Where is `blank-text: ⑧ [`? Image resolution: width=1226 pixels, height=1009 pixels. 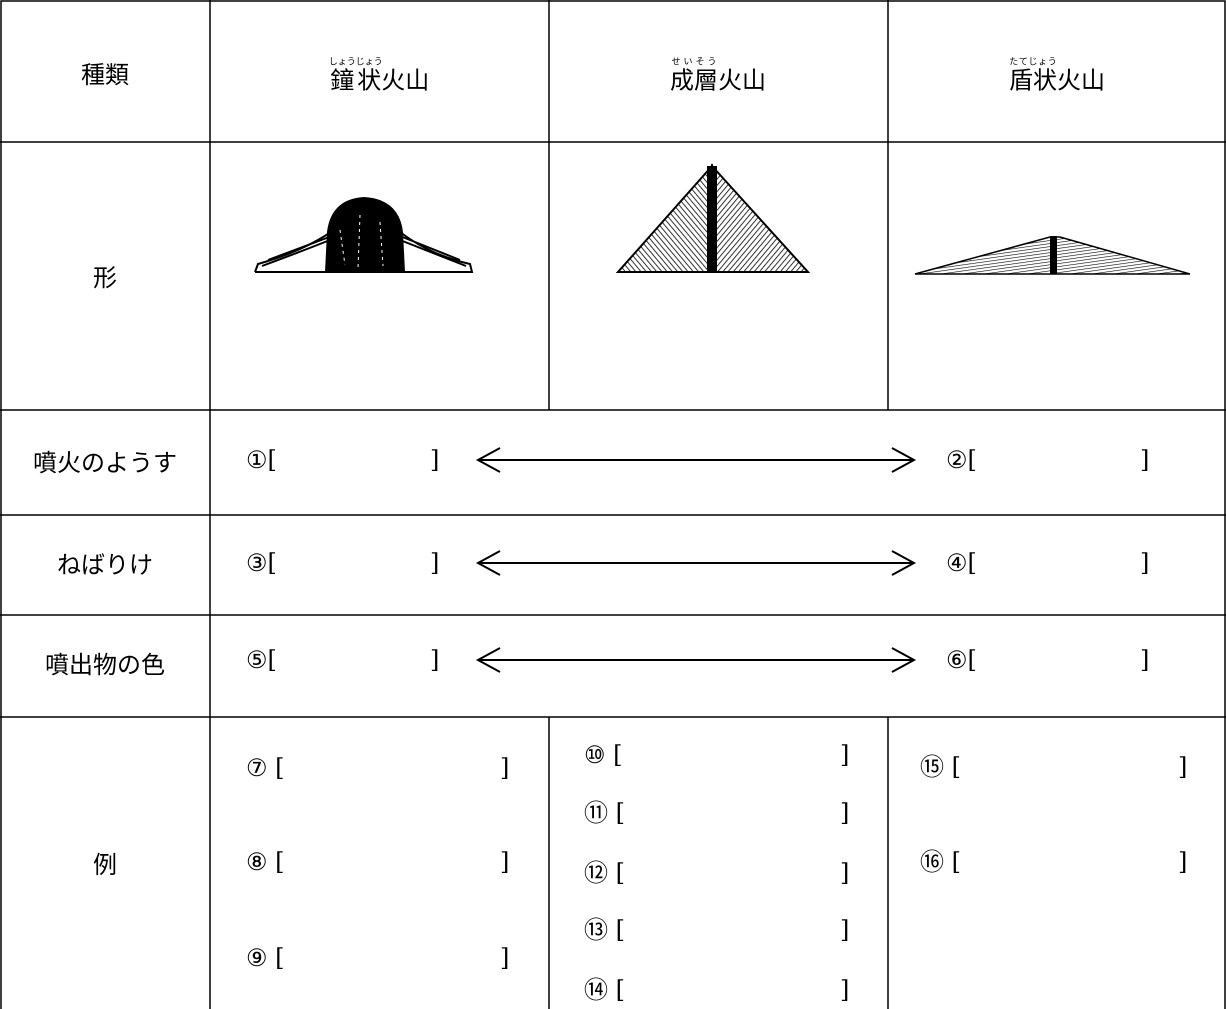
blank-text: ⑧ [ is located at coordinates (265, 862).